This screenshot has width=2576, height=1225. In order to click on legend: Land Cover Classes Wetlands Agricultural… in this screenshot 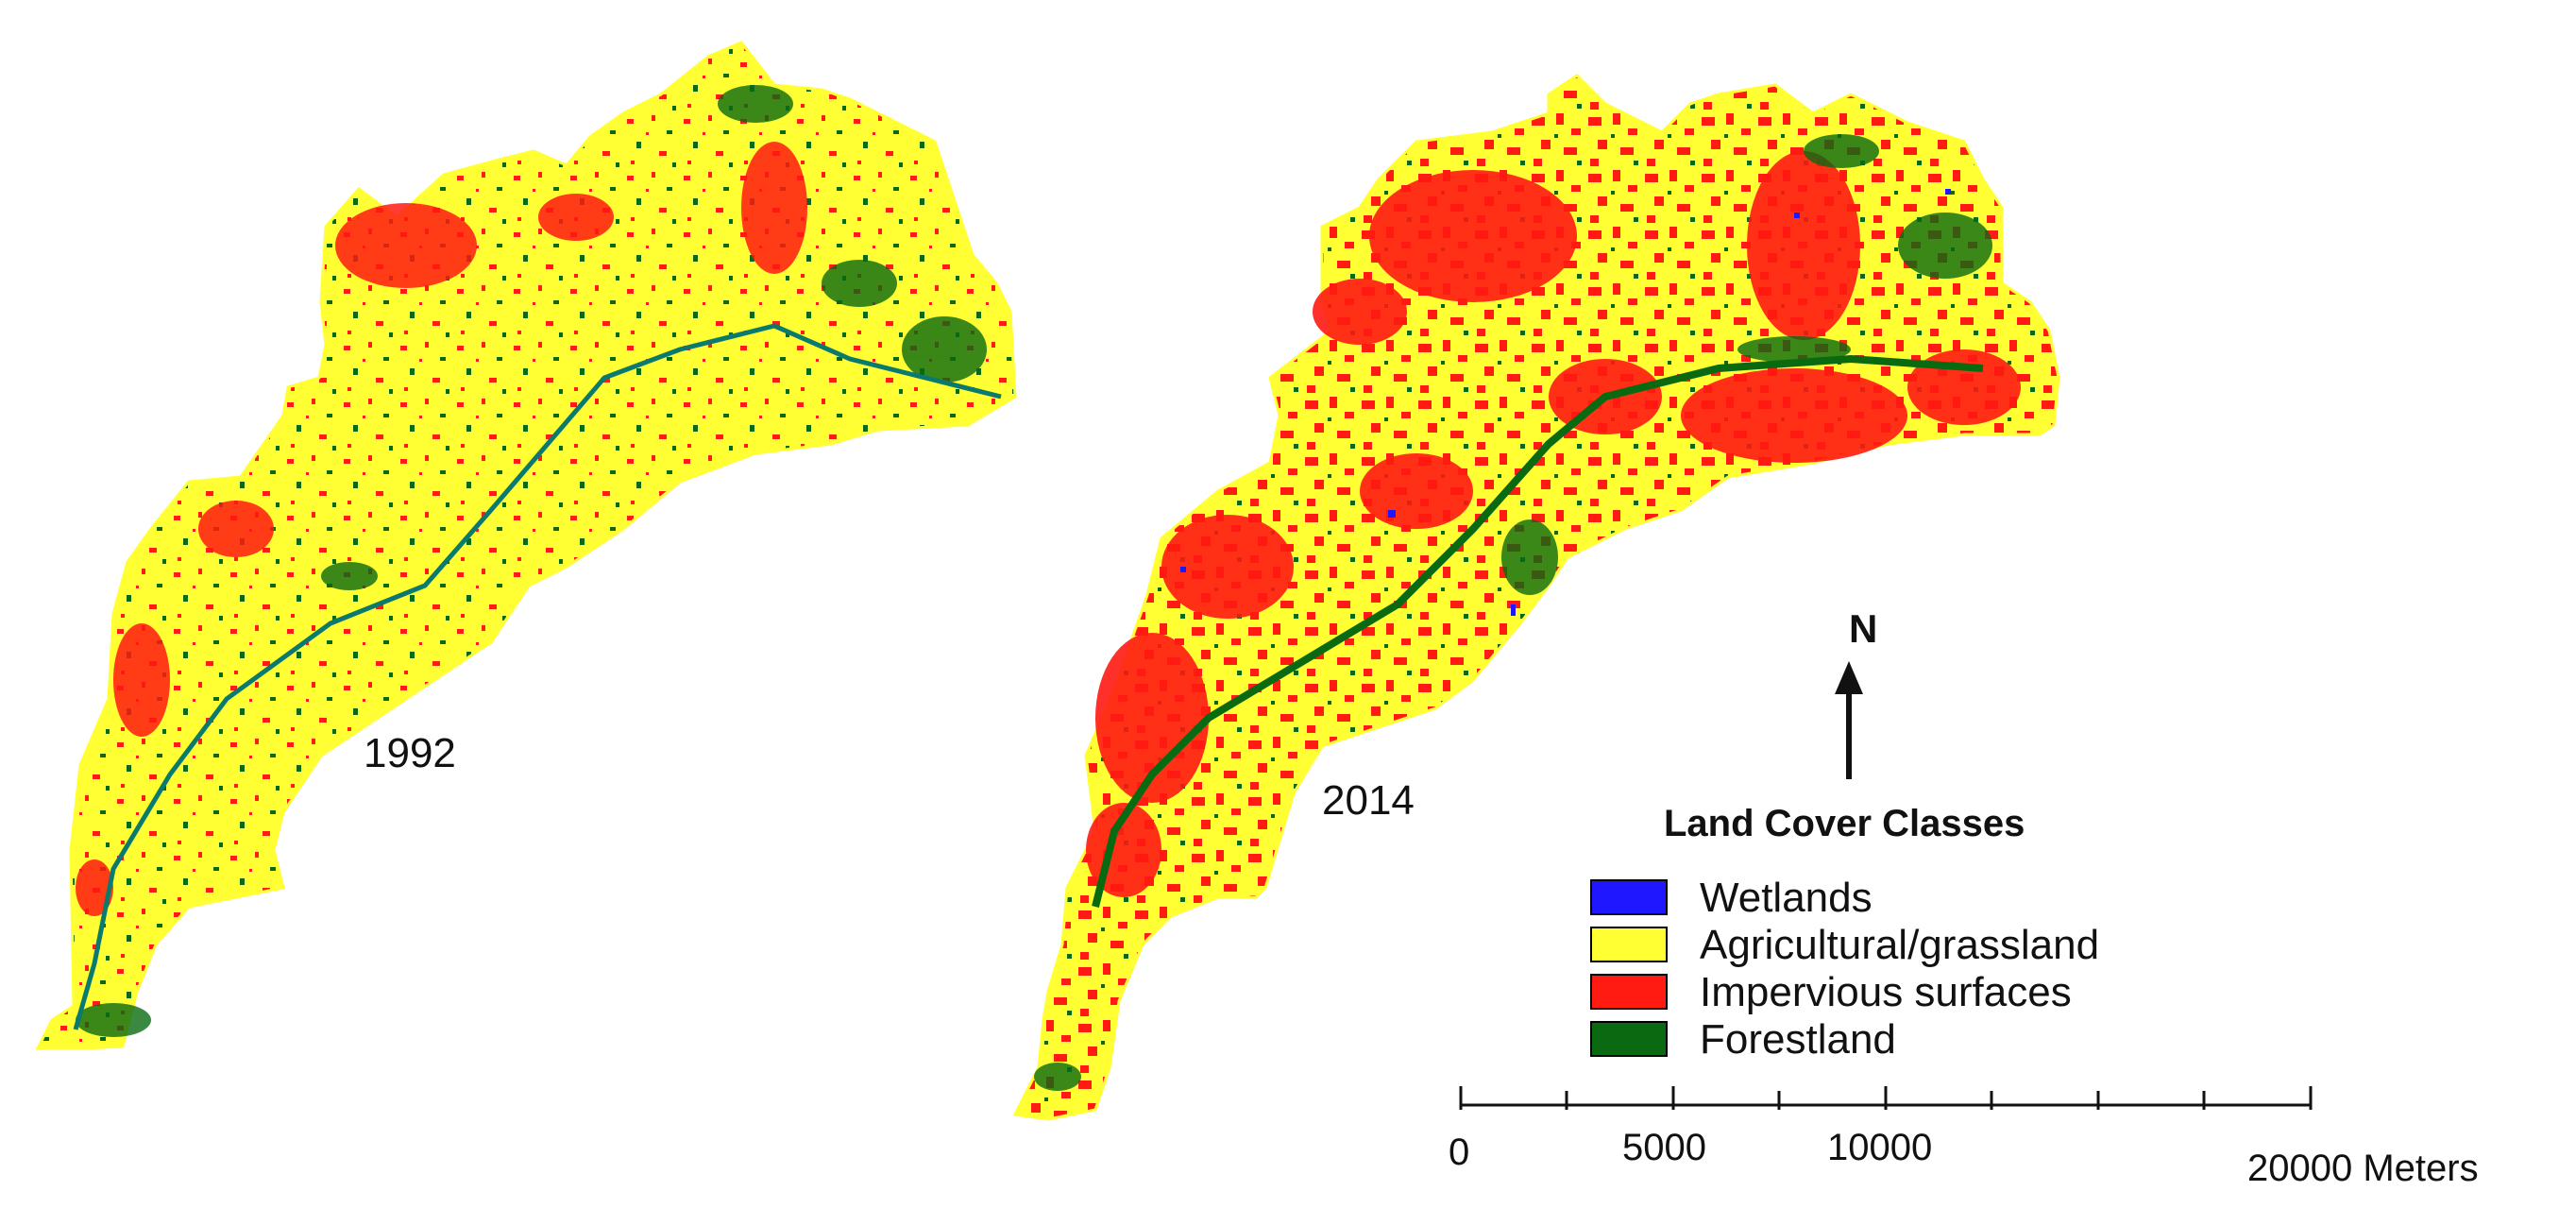, I will do `click(1844, 933)`.